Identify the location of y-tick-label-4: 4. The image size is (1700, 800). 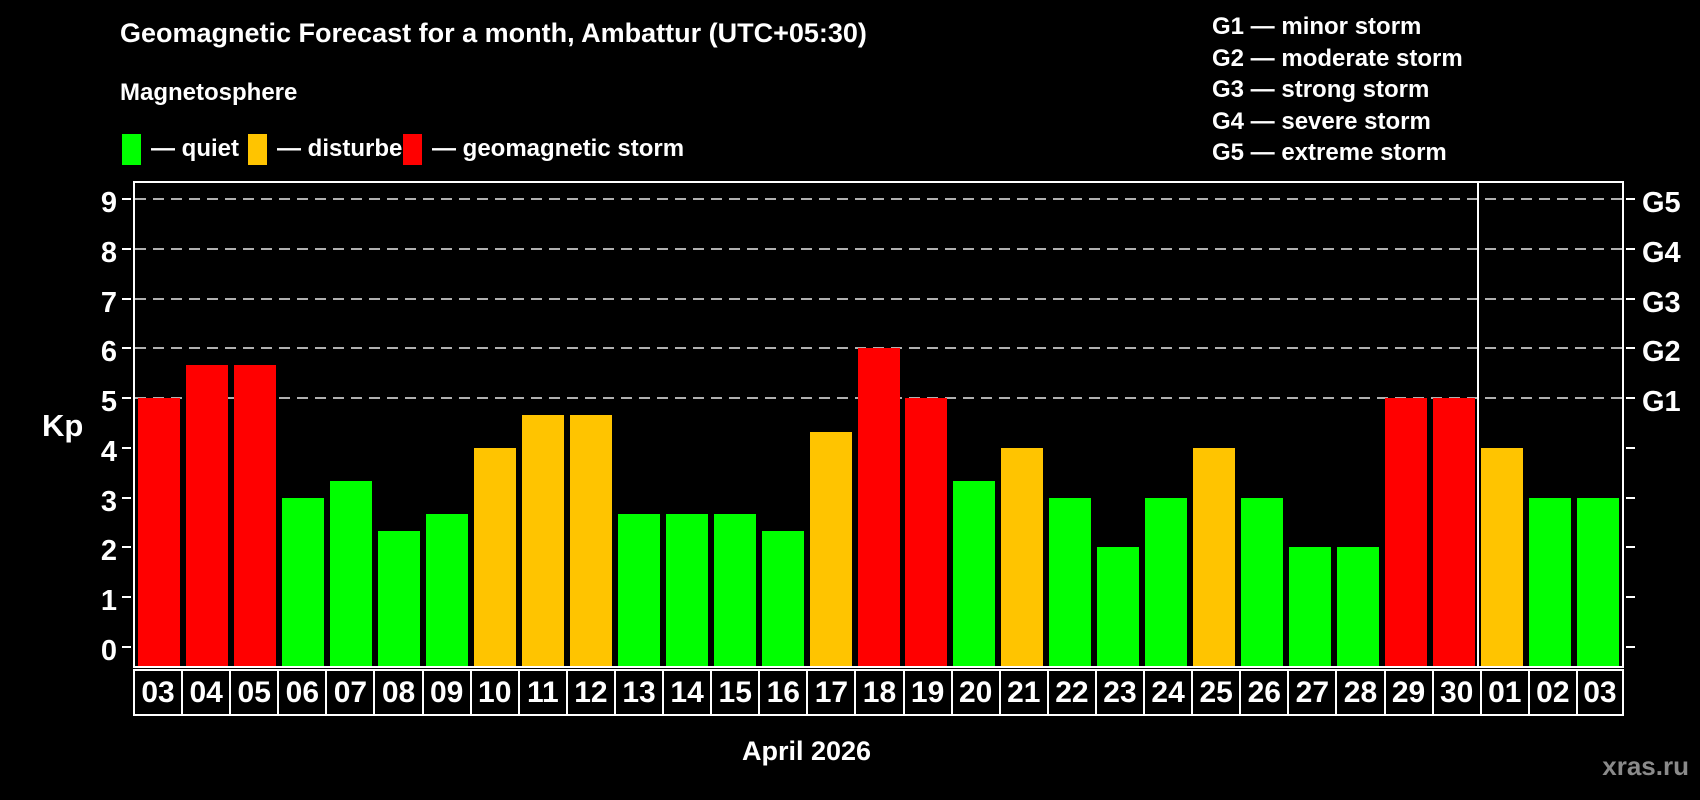
(108, 451).